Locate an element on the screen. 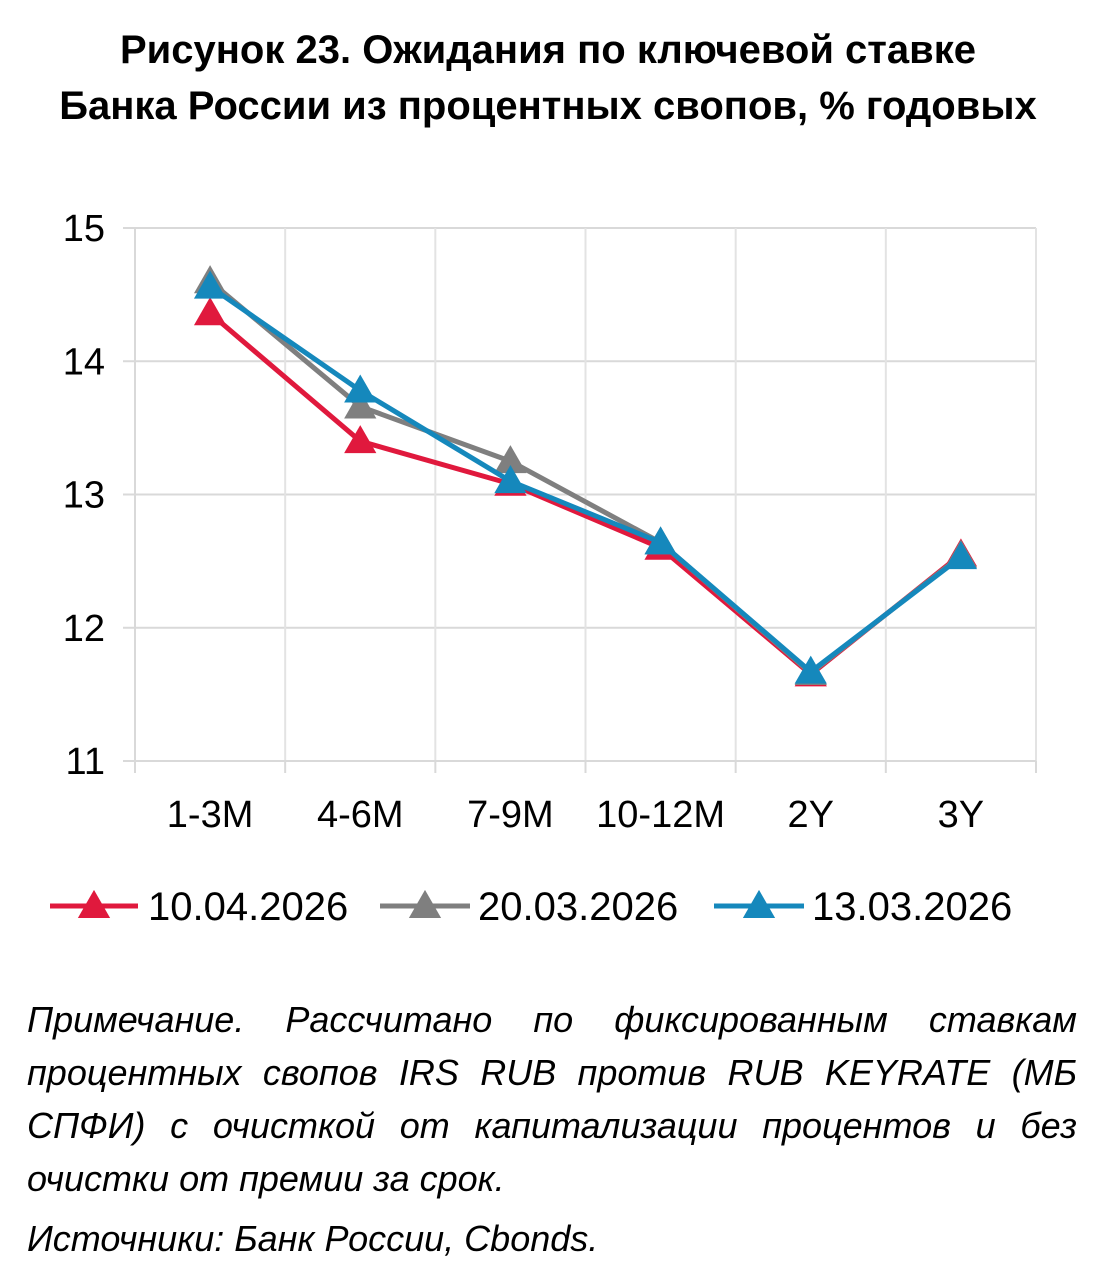 The height and width of the screenshot is (1278, 1096). x-tick-label: 2Y is located at coordinates (811, 815).